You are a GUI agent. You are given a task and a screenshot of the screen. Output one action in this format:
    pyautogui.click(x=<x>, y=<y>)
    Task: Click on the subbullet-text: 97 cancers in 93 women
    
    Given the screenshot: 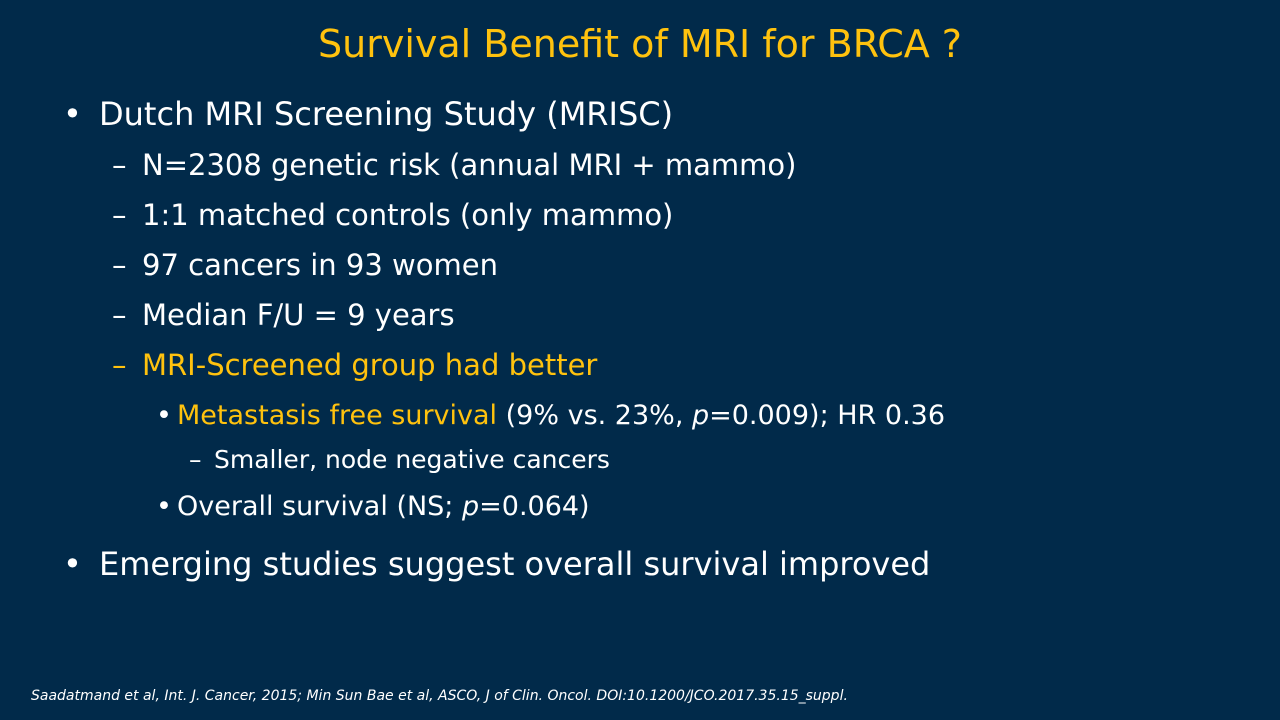 What is the action you would take?
    pyautogui.click(x=320, y=265)
    